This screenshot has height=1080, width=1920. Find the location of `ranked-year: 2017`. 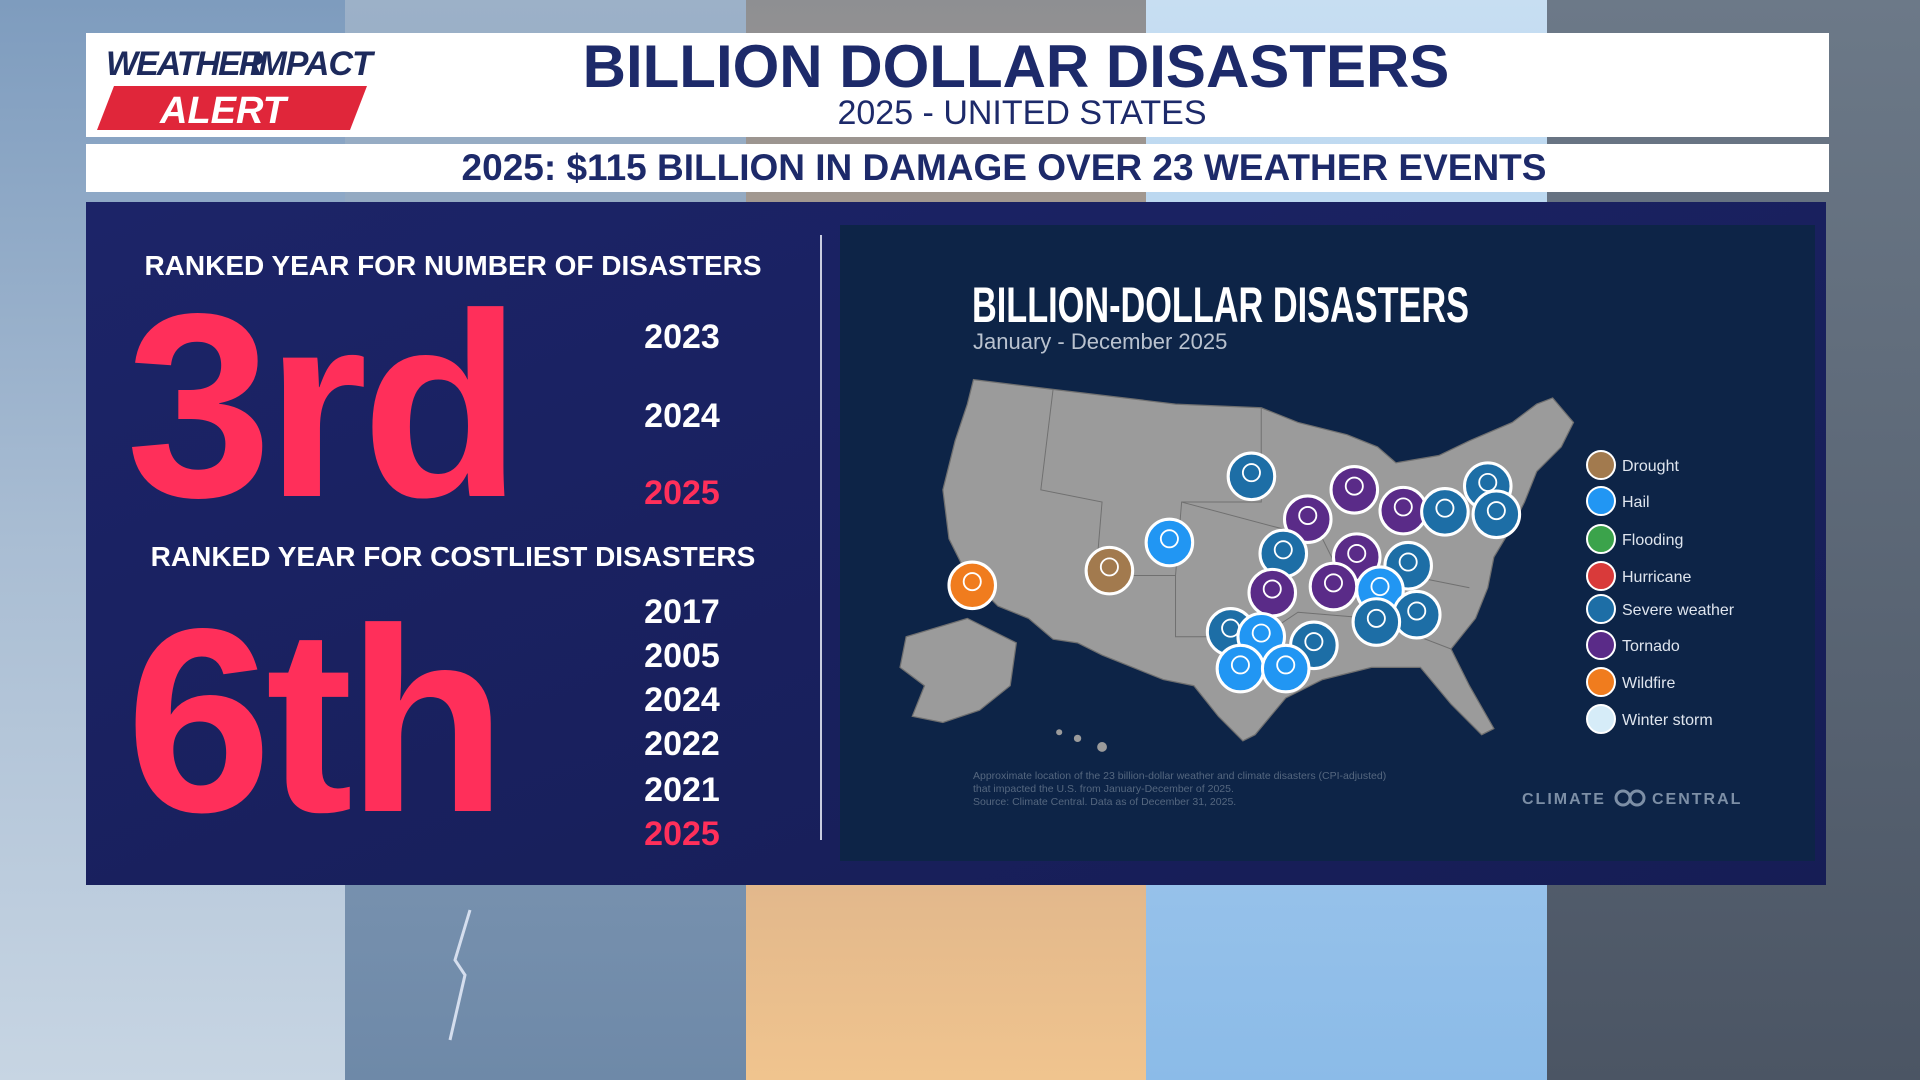

ranked-year: 2017 is located at coordinates (682, 612).